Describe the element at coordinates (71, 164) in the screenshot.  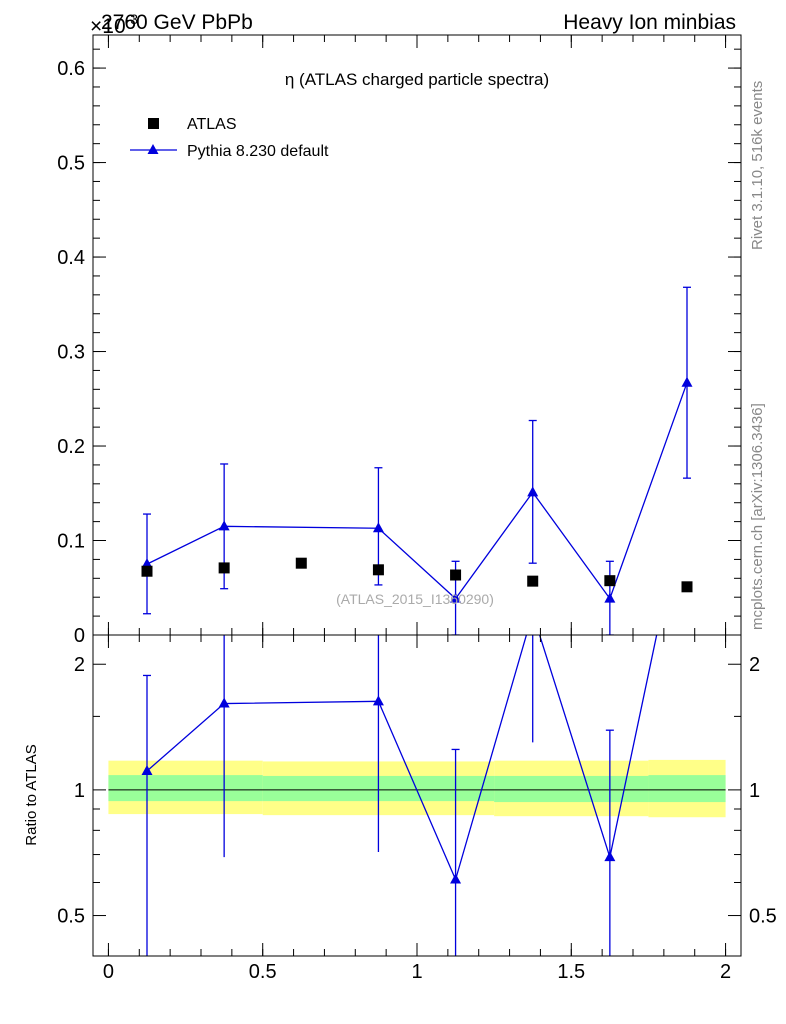
I see `y-tick-label: 0.5` at that location.